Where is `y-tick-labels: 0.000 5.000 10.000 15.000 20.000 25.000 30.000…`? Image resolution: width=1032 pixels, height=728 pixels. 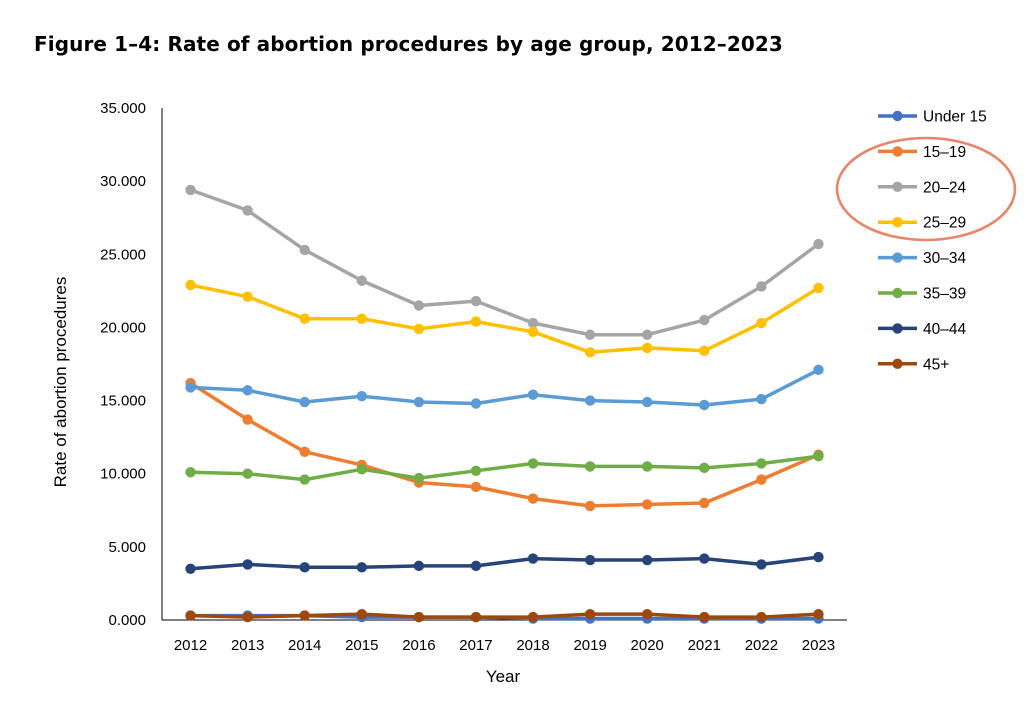
y-tick-labels: 0.000 5.000 10.000 15.000 20.000 25.000 30.000… is located at coordinates (123, 364).